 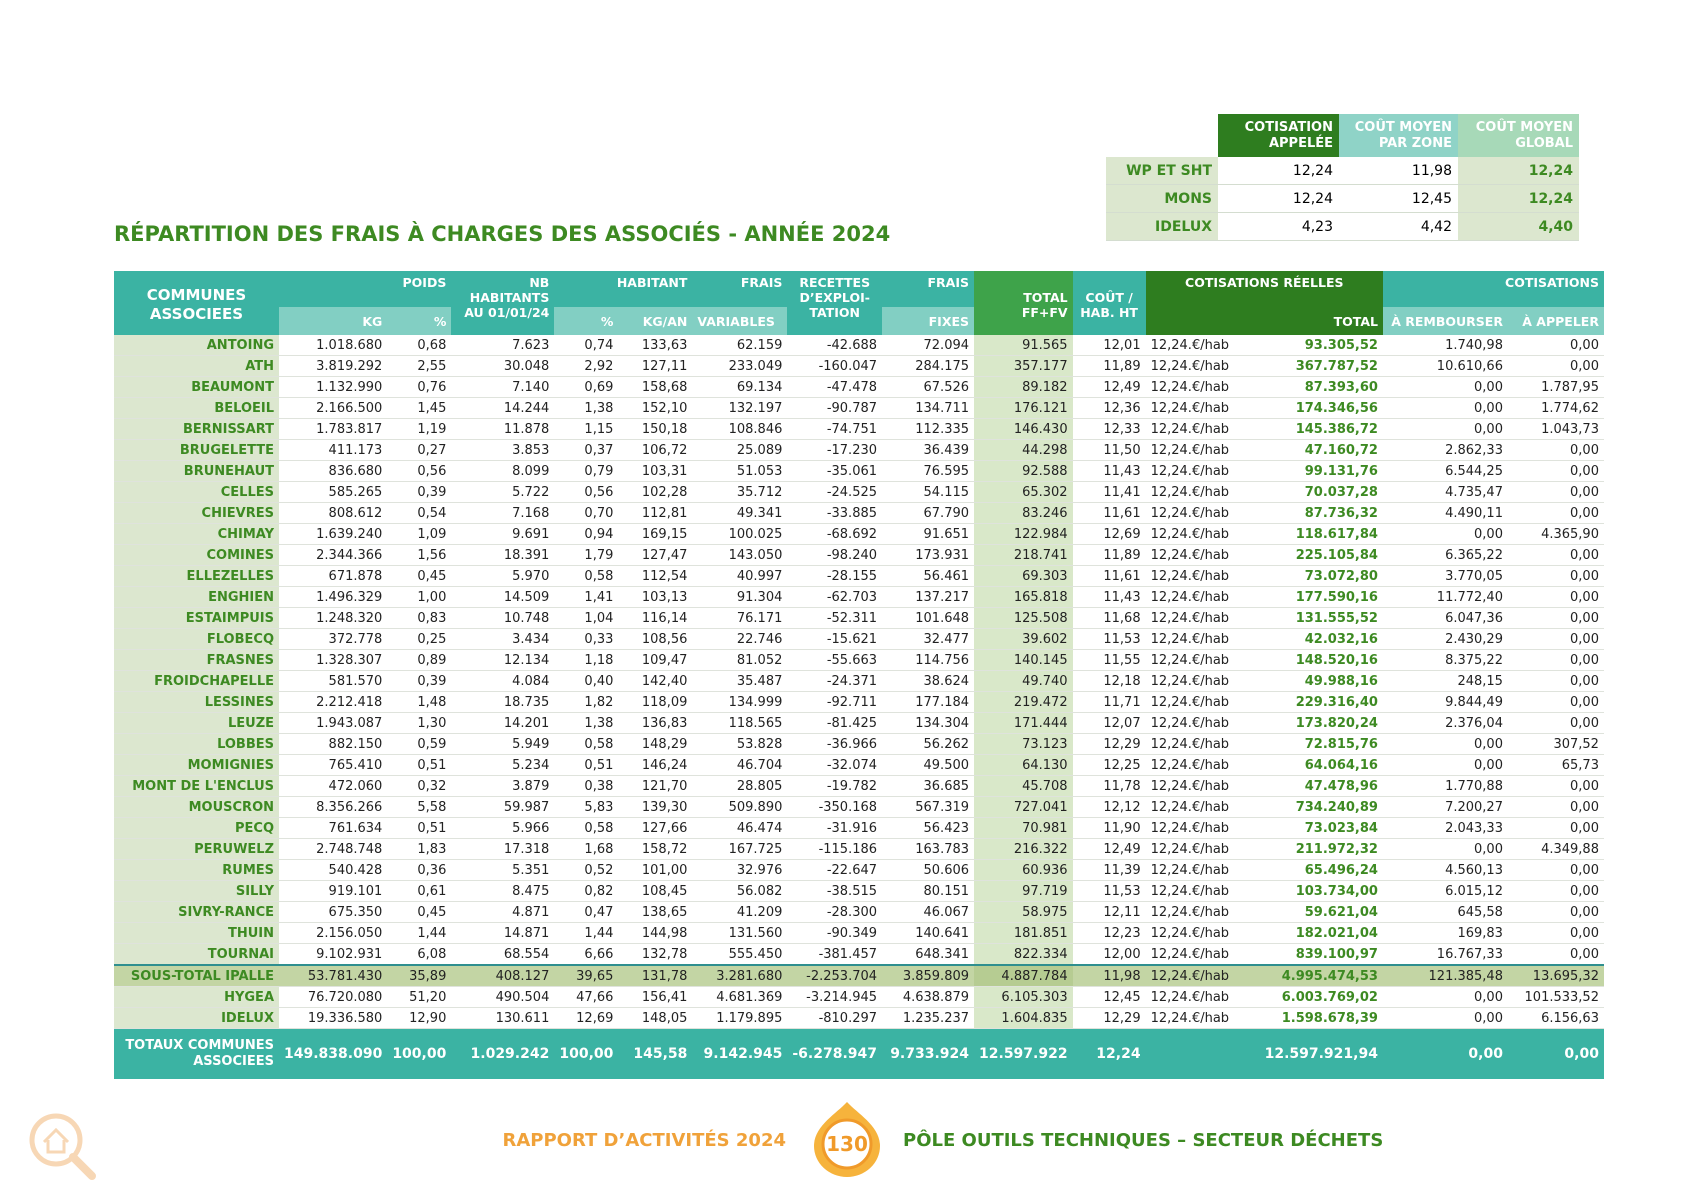 I want to click on cell: 2,92, so click(x=586, y=366).